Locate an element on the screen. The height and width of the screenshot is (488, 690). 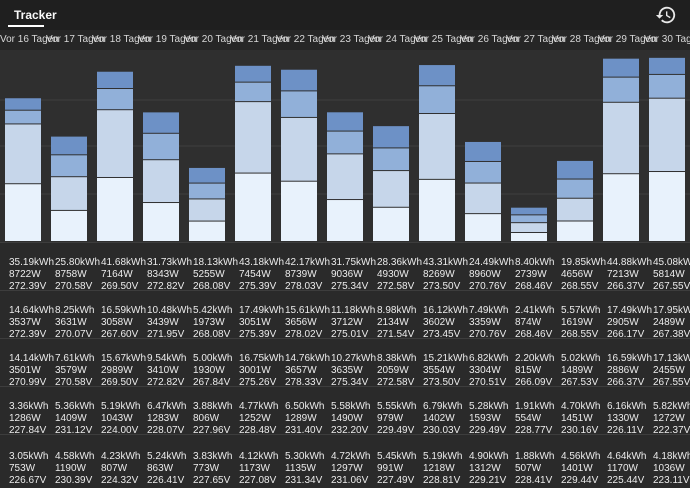
cell-value: 806W is located at coordinates (206, 418).